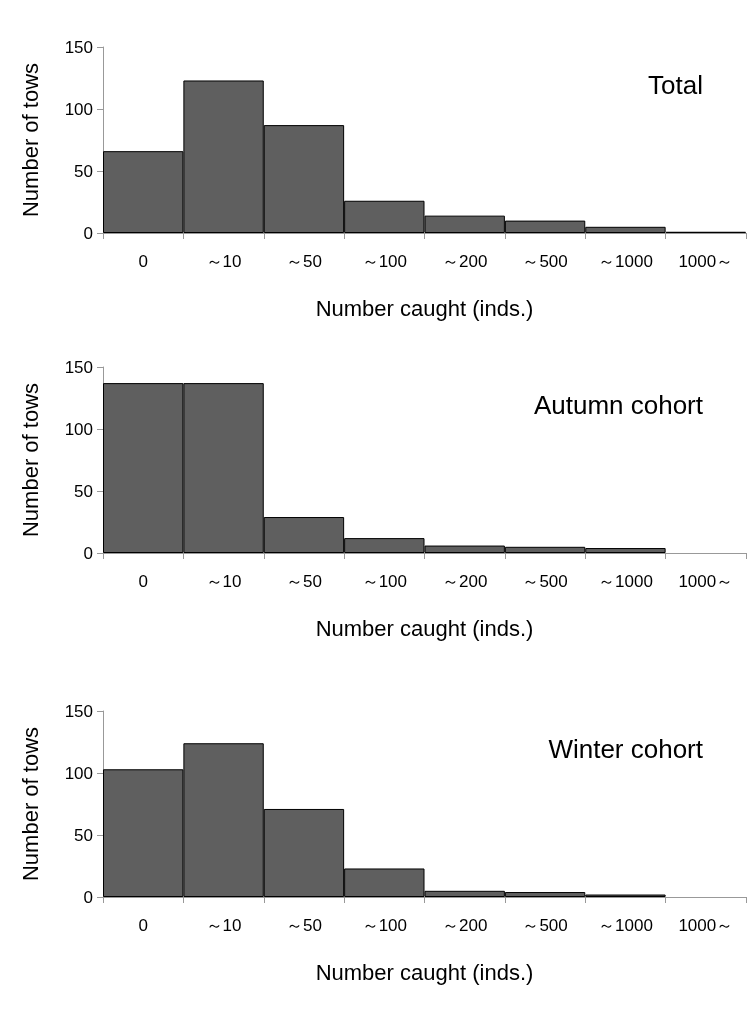  What do you see at coordinates (675, 85) in the screenshot?
I see `text: Total` at bounding box center [675, 85].